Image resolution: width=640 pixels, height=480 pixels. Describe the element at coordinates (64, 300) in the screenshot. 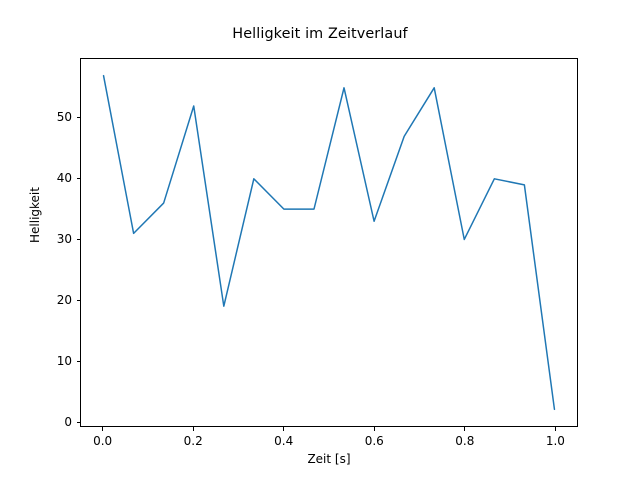

I see `y-tick-label: 20` at that location.